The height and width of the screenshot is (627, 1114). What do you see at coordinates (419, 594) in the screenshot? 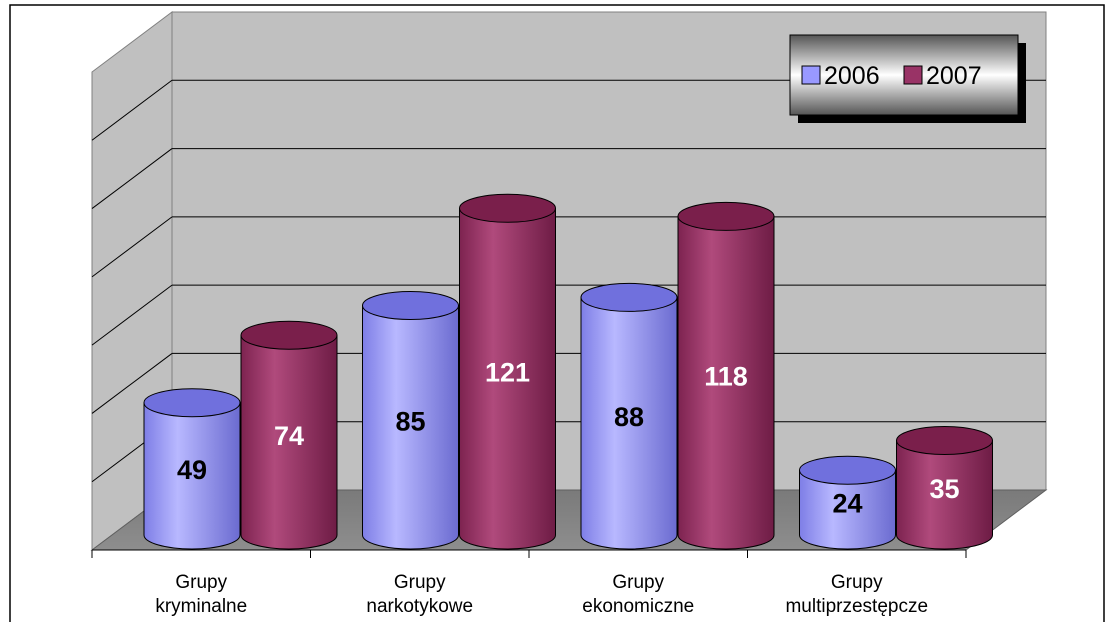
I see `category-label: Grupy narkotykowe` at bounding box center [419, 594].